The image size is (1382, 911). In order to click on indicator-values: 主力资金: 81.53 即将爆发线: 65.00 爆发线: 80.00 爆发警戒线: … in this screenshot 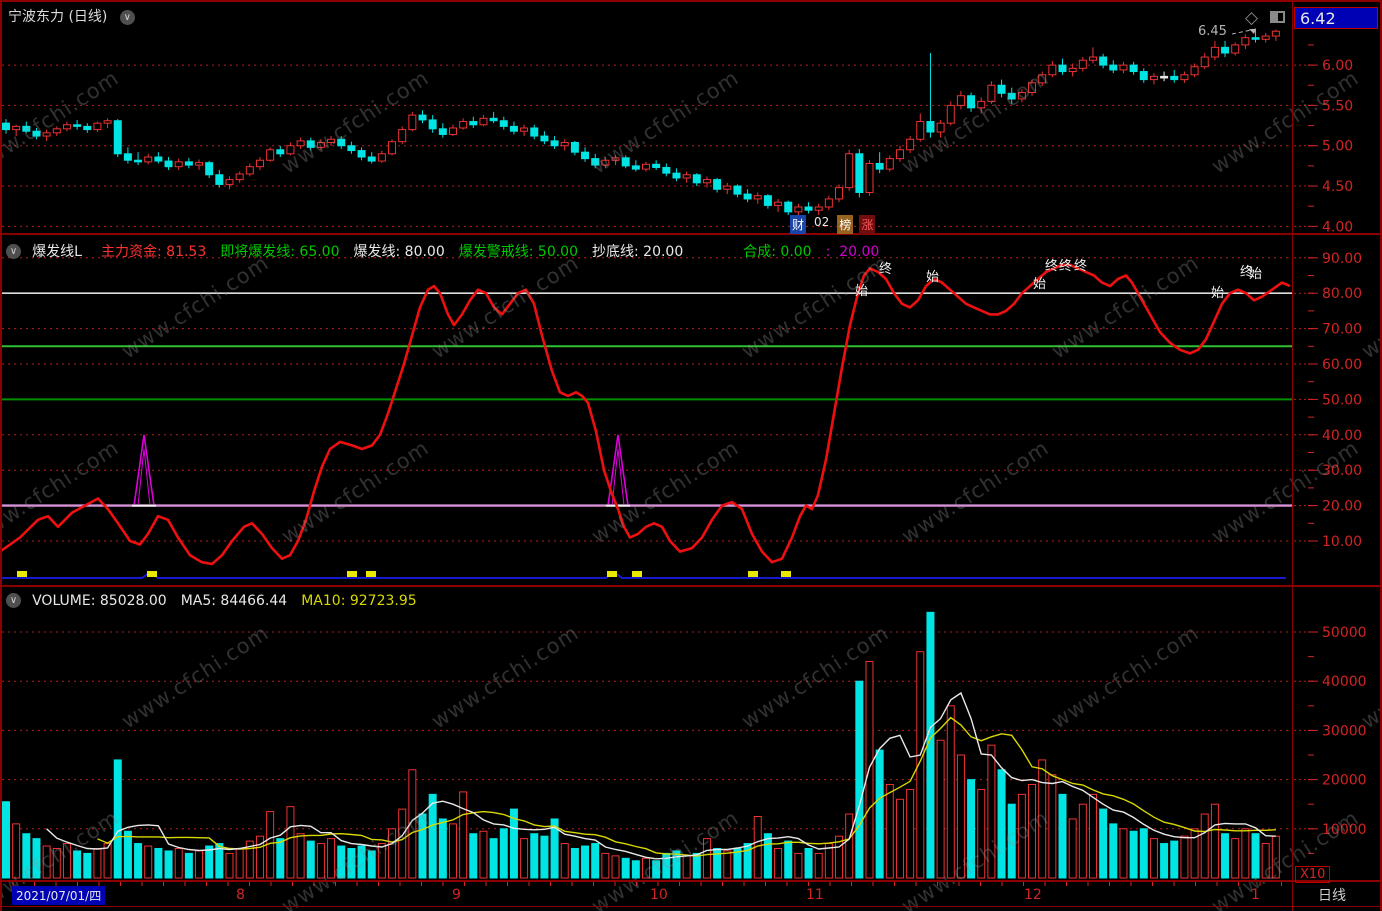, I will do `click(497, 250)`.